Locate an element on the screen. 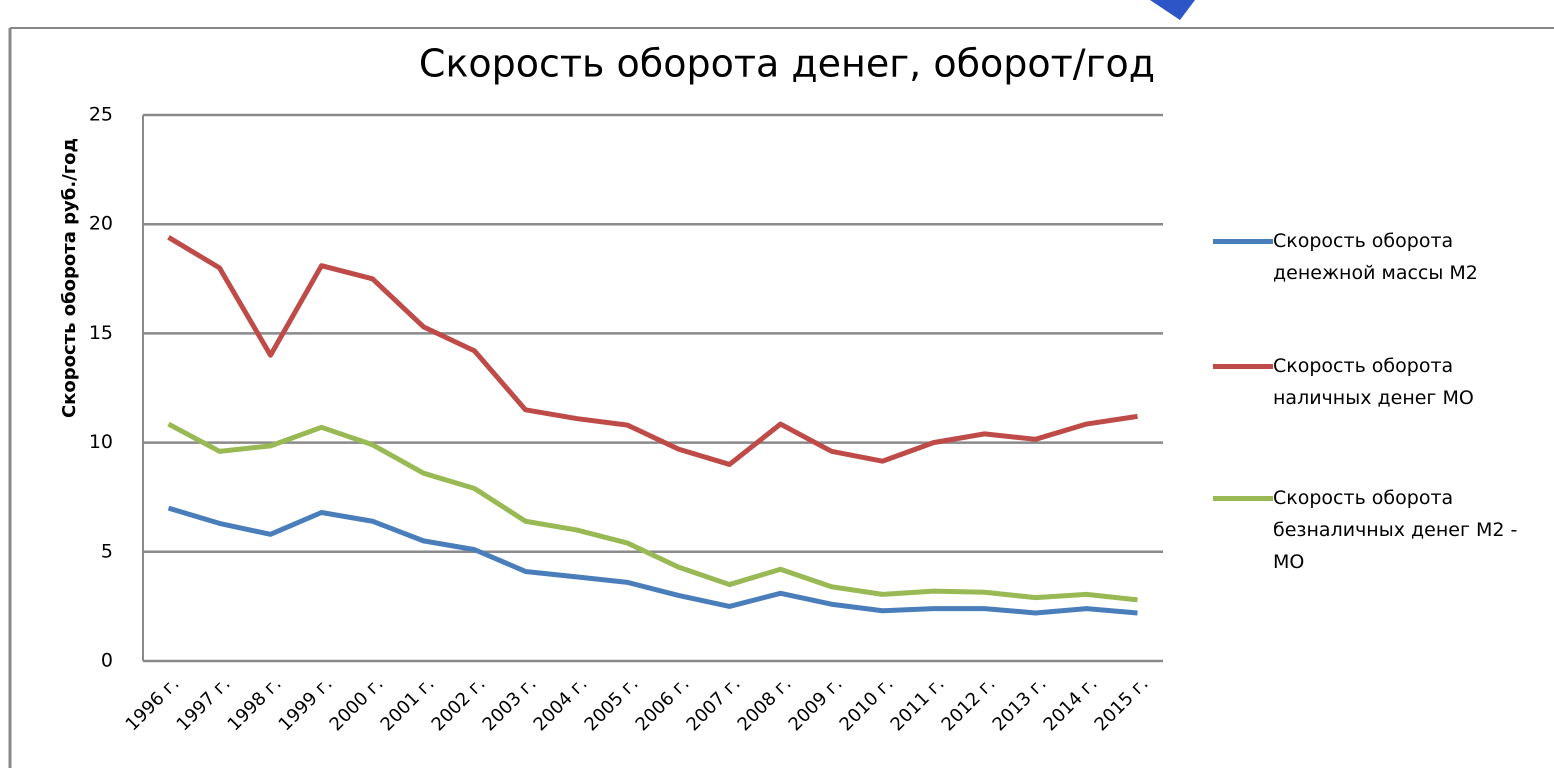 Image resolution: width=1554 pixels, height=768 pixels. y-tick-label: 25 is located at coordinates (101, 115).